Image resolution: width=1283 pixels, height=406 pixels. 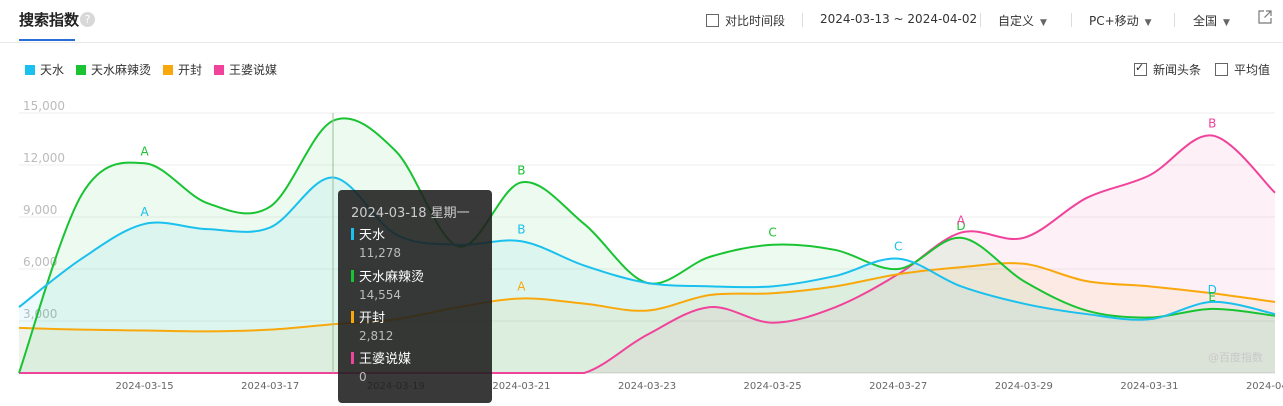 What do you see at coordinates (52, 70) in the screenshot?
I see `legend-label: 天水` at bounding box center [52, 70].